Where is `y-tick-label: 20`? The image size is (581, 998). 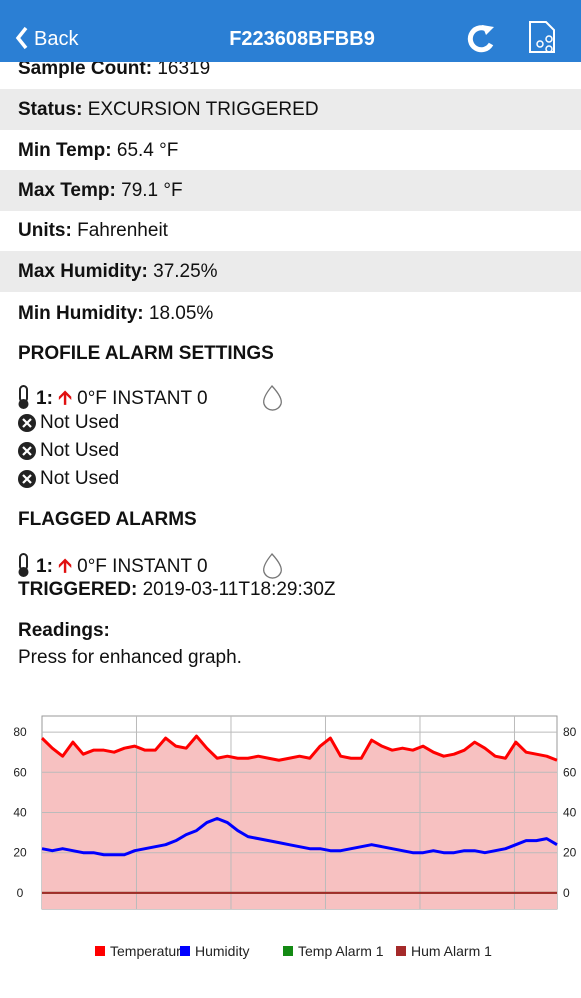 y-tick-label: 20 is located at coordinates (20, 853).